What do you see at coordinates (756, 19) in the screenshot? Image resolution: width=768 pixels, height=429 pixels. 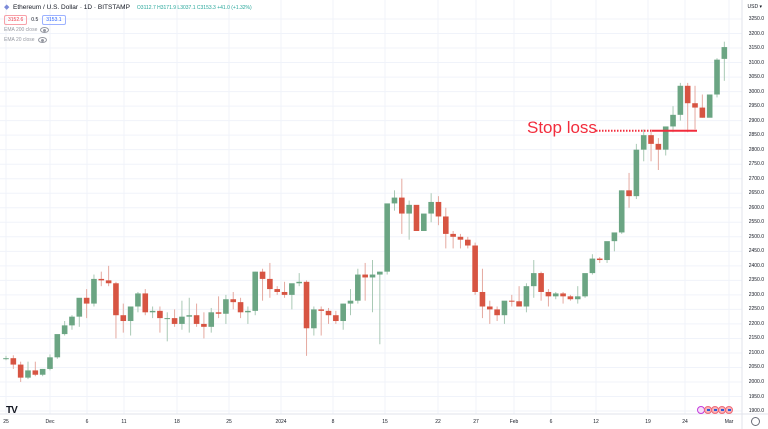 I see `price-tick-label: 3250.0` at bounding box center [756, 19].